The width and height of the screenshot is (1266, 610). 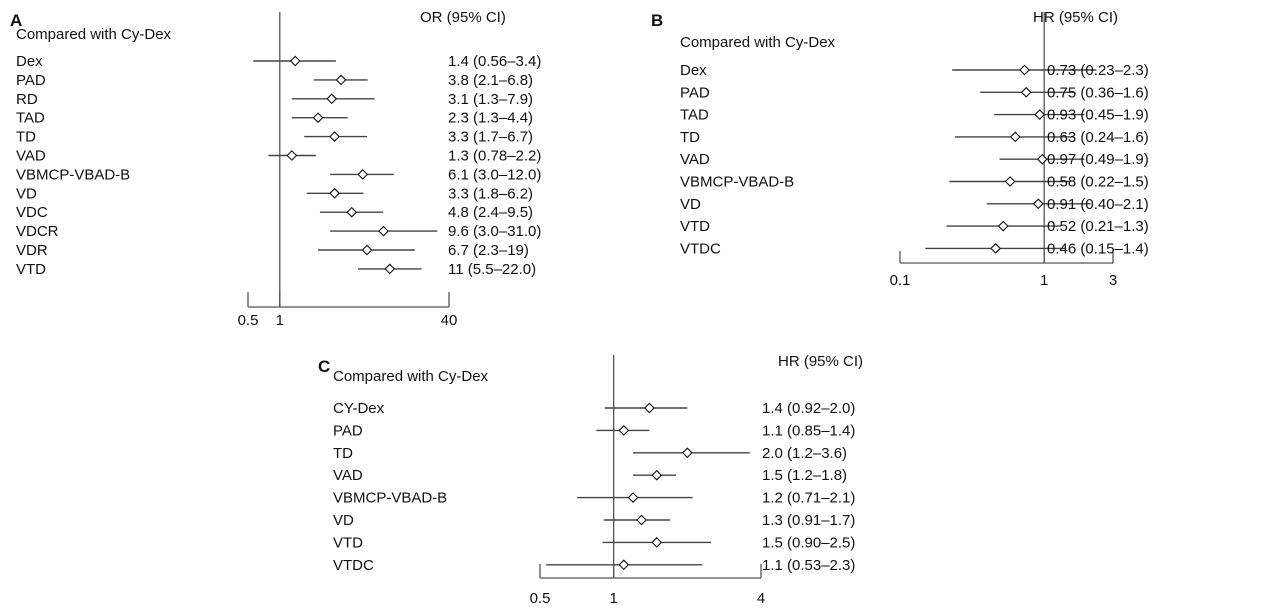 What do you see at coordinates (278, 156) in the screenshot?
I see `forest-row: VAD 1.3 (0.78–2.2)` at bounding box center [278, 156].